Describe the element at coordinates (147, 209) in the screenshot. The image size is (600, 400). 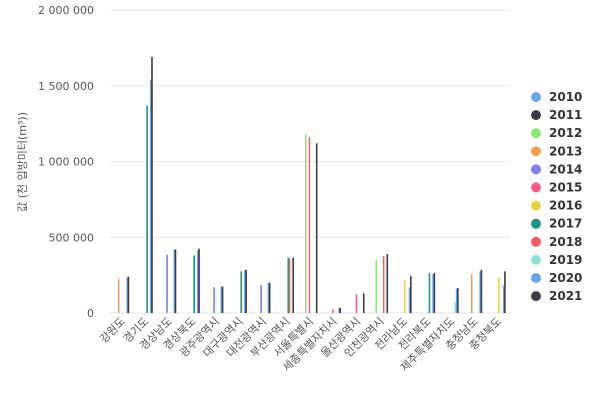
I see `bar-2017-경기도` at that location.